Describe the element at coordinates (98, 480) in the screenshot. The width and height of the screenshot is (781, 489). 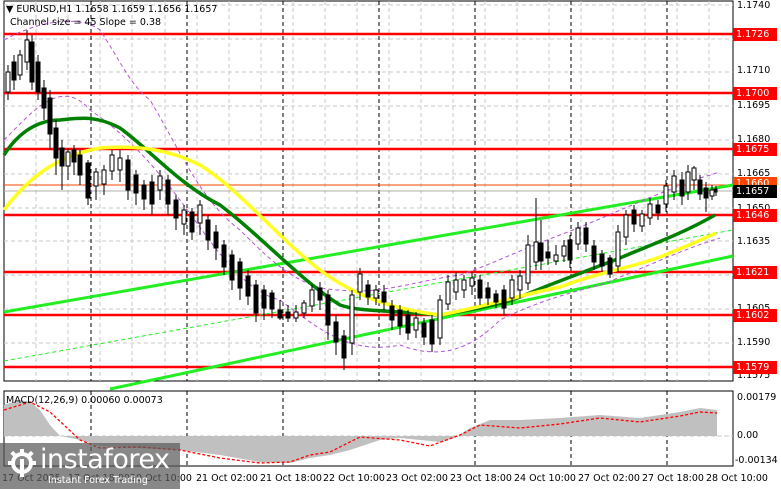
I see `logo-tagline: Instant Forex Trading` at that location.